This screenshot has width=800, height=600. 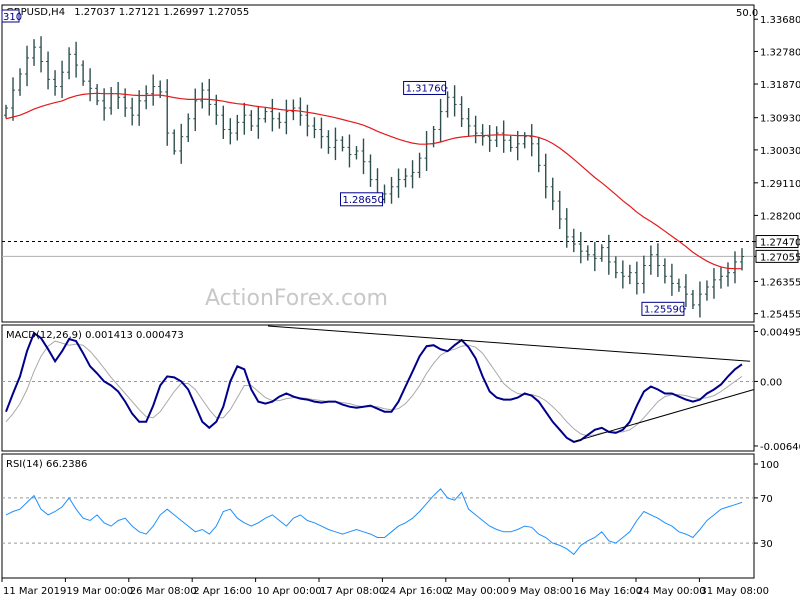 I want to click on x-axis-label: 24 Apr 16:00, so click(x=415, y=591).